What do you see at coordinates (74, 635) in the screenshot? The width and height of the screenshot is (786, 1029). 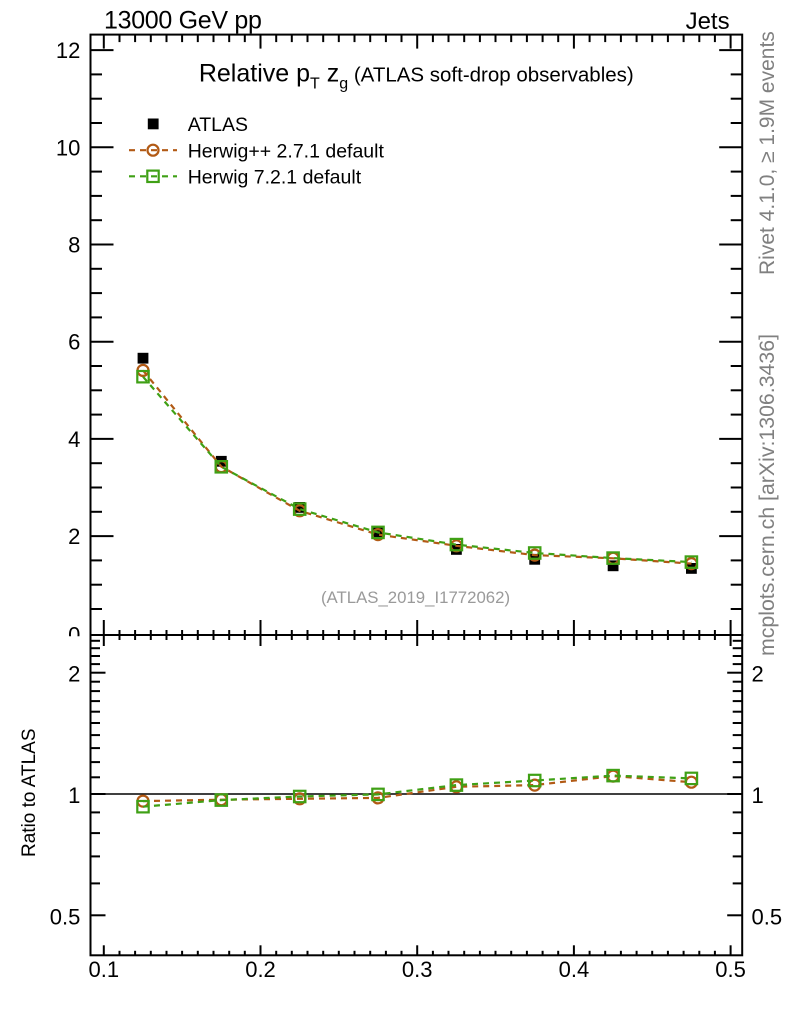 I see `svg-text: 0` at bounding box center [74, 635].